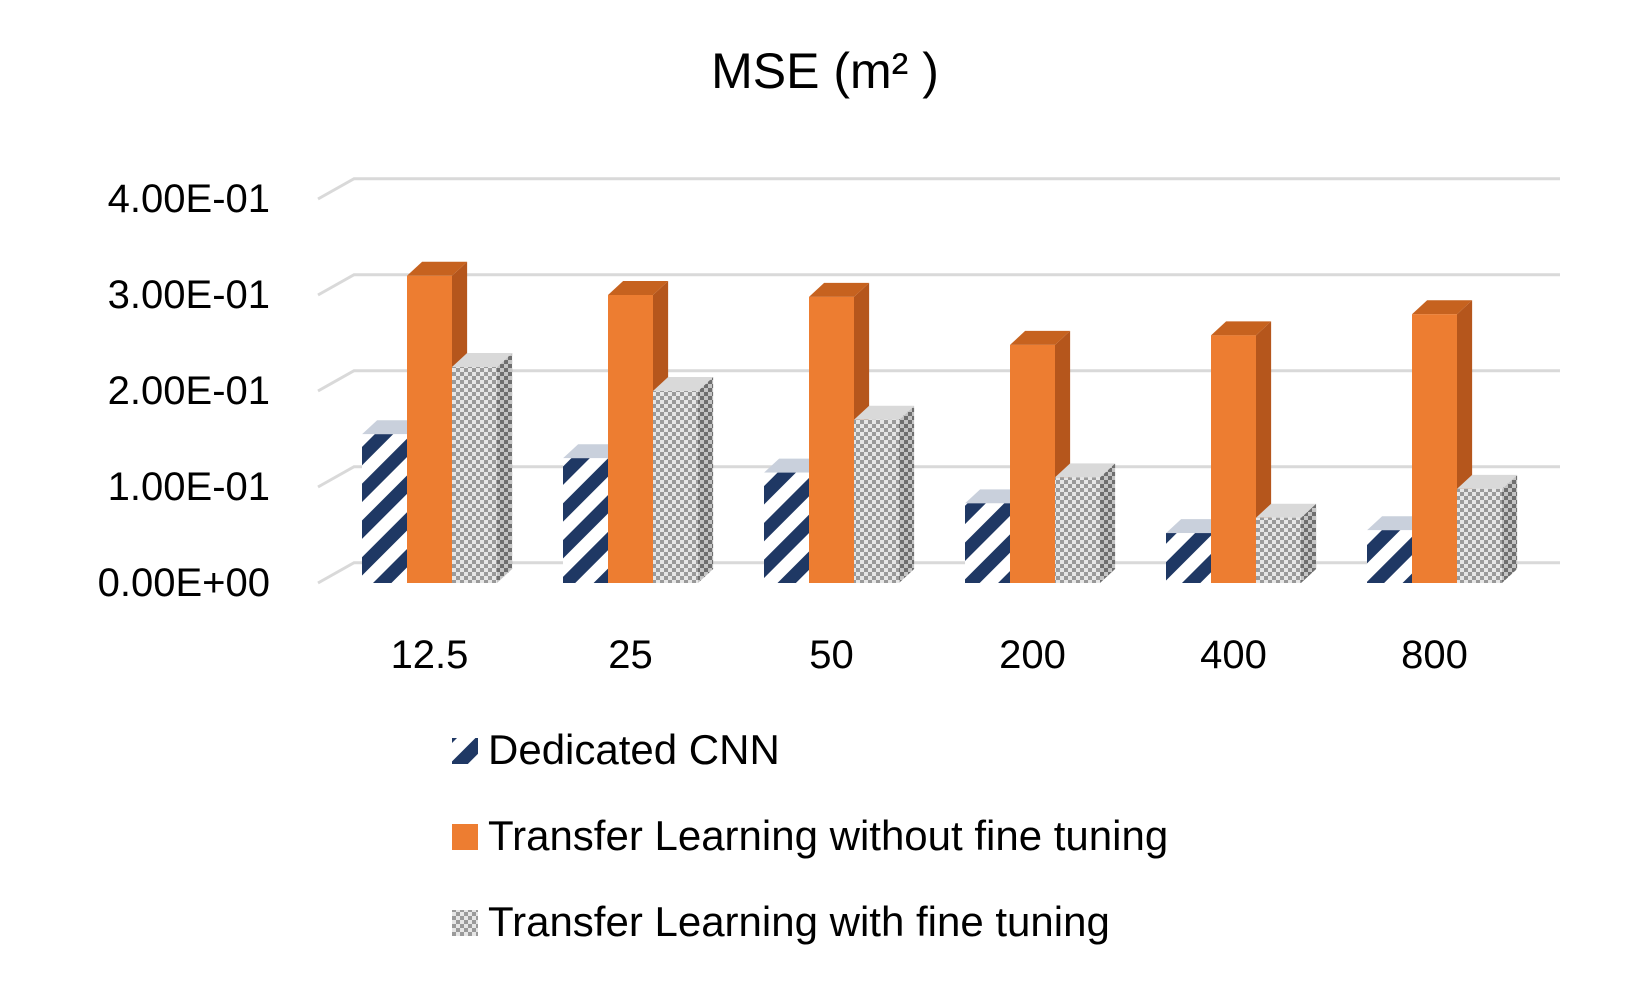 The height and width of the screenshot is (990, 1650). Describe the element at coordinates (799, 921) in the screenshot. I see `legend-label: Transfer Learning with fine tuning` at that location.